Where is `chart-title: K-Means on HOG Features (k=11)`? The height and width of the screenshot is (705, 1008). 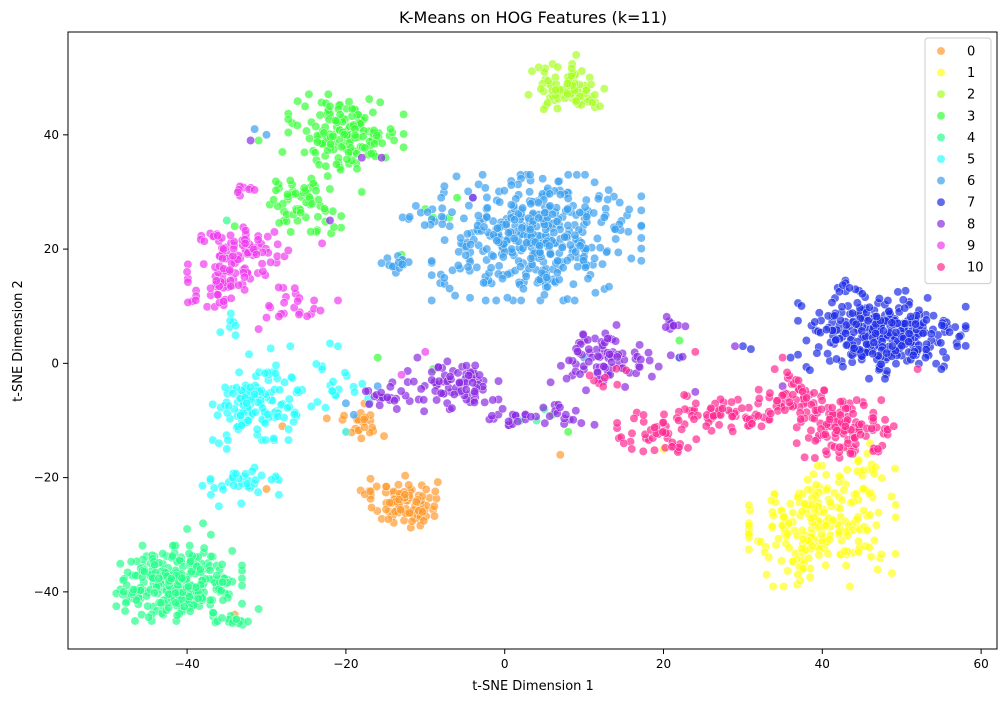
chart-title: K-Means on HOG Features (k=11) is located at coordinates (533, 17).